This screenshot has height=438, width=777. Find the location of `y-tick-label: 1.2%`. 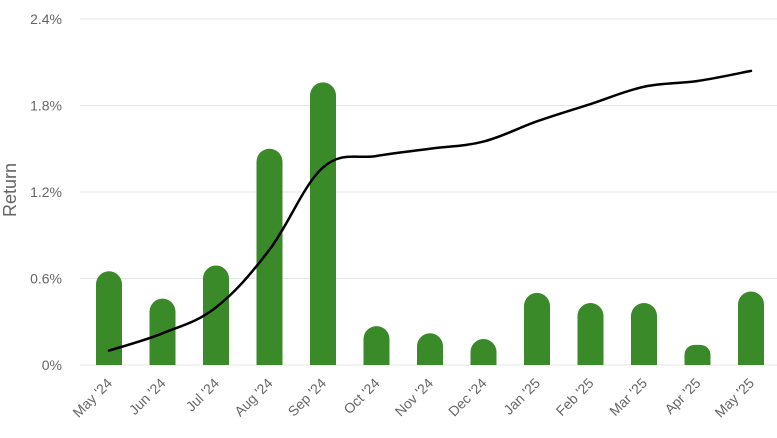

y-tick-label: 1.2% is located at coordinates (46, 192).